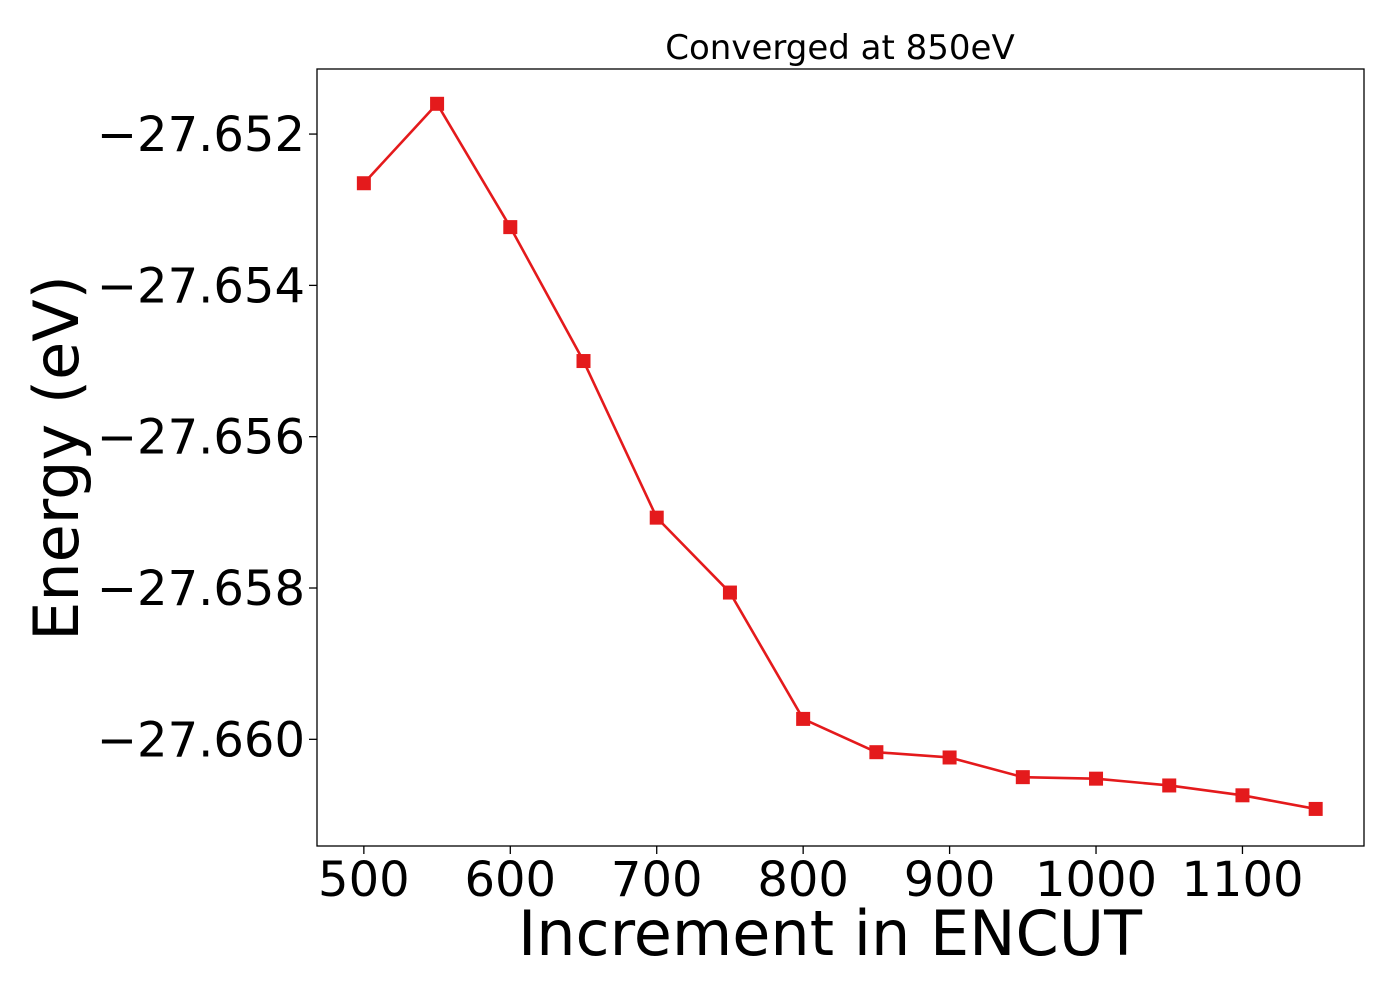 The width and height of the screenshot is (1400, 1000). Describe the element at coordinates (1096, 880) in the screenshot. I see `x-tick-label: 1000` at that location.